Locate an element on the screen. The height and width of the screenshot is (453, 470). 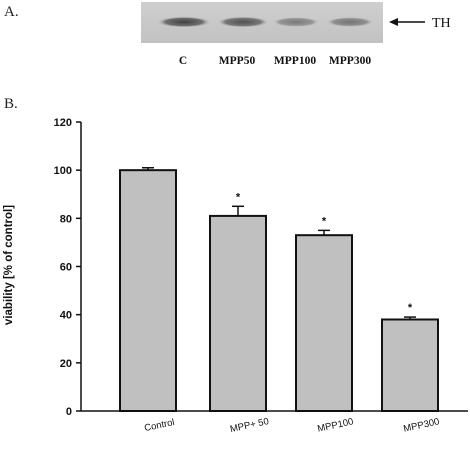
y-tick-label: 100 is located at coordinates (63, 171).